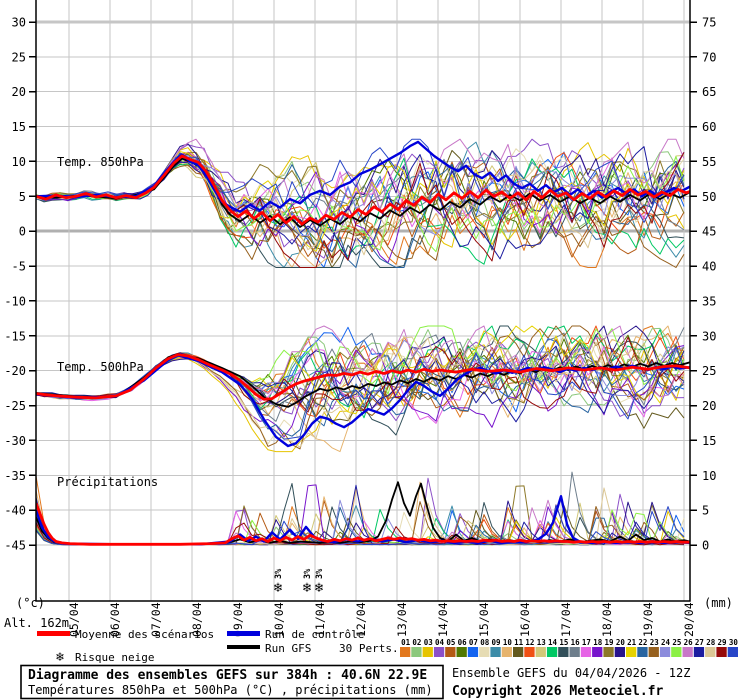  What do you see at coordinates (557, 691) in the screenshot?
I see `copyright: Copyright 2026 Meteociel.fr` at bounding box center [557, 691].